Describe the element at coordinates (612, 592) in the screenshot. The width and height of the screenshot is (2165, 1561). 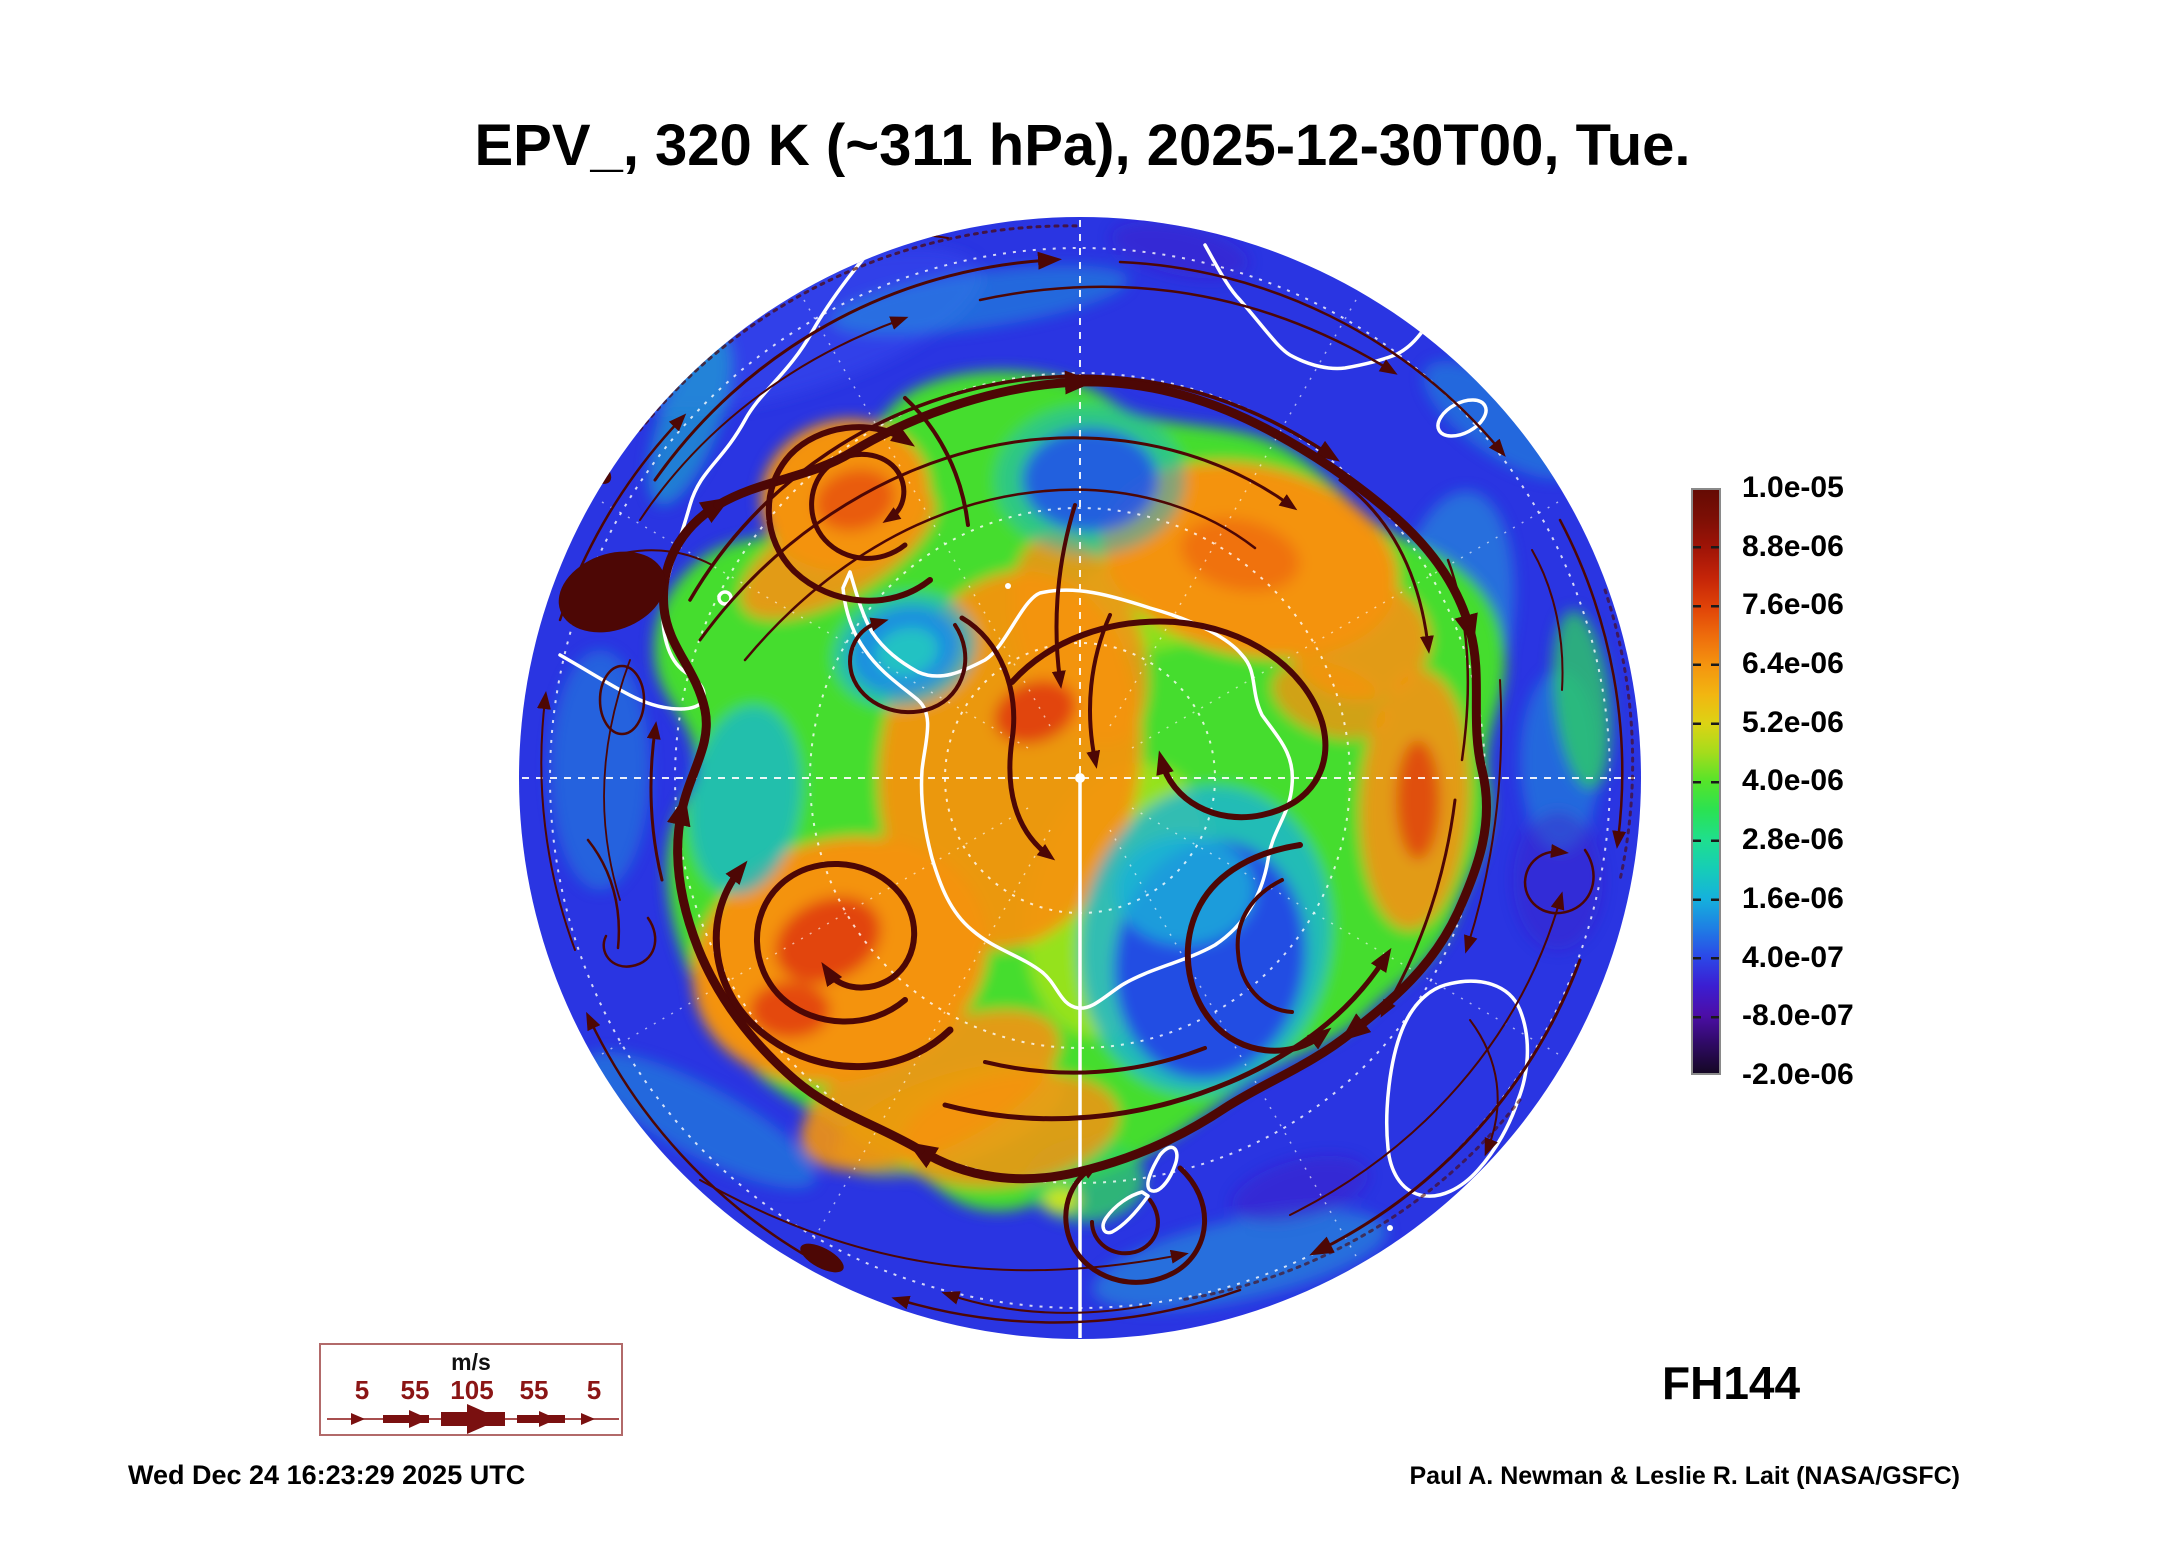
I see `high-wind-blob` at that location.